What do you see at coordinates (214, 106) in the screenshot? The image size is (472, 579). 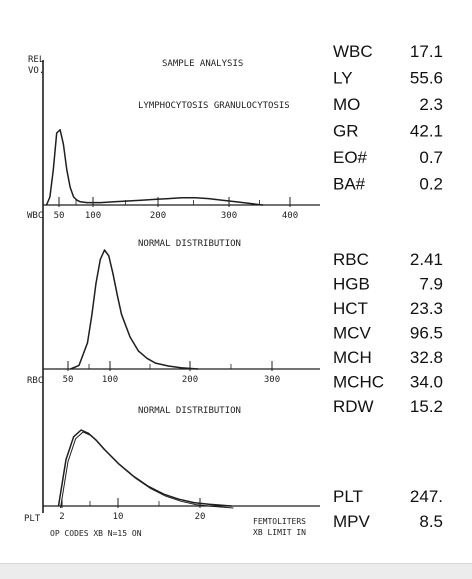 I see `wbc-chart-title: LYMPHOCYTOSIS GRANULOCYTOSIS` at bounding box center [214, 106].